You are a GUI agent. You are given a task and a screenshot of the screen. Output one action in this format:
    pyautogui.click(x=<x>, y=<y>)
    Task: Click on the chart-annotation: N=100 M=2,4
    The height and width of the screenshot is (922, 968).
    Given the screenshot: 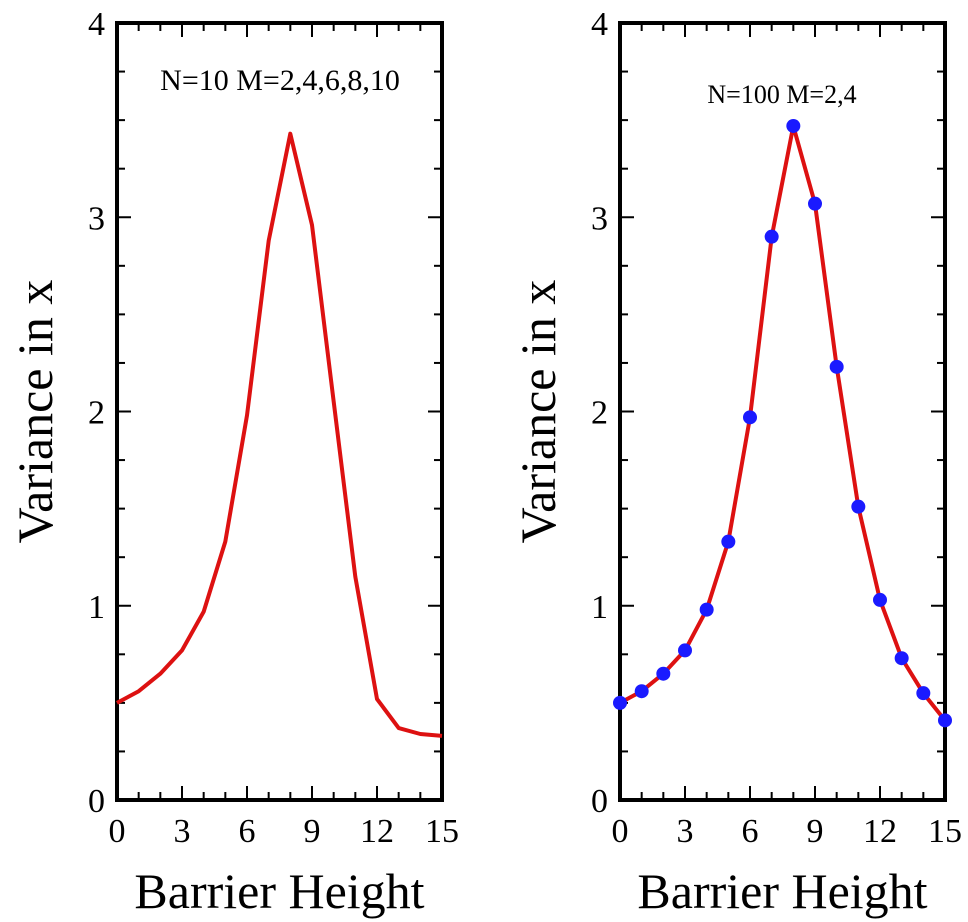 What is the action you would take?
    pyautogui.click(x=781, y=94)
    